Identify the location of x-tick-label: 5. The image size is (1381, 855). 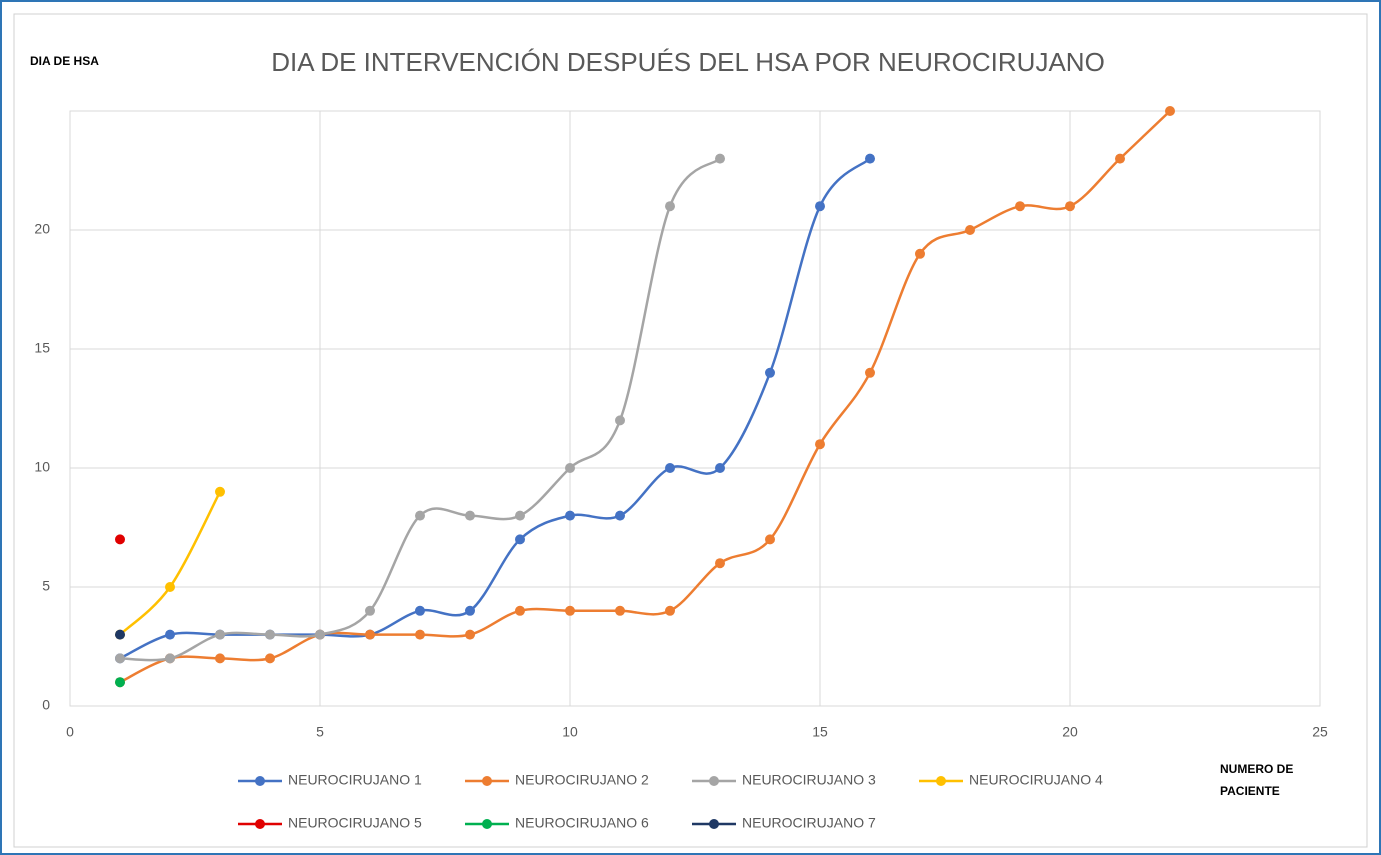
(320, 732).